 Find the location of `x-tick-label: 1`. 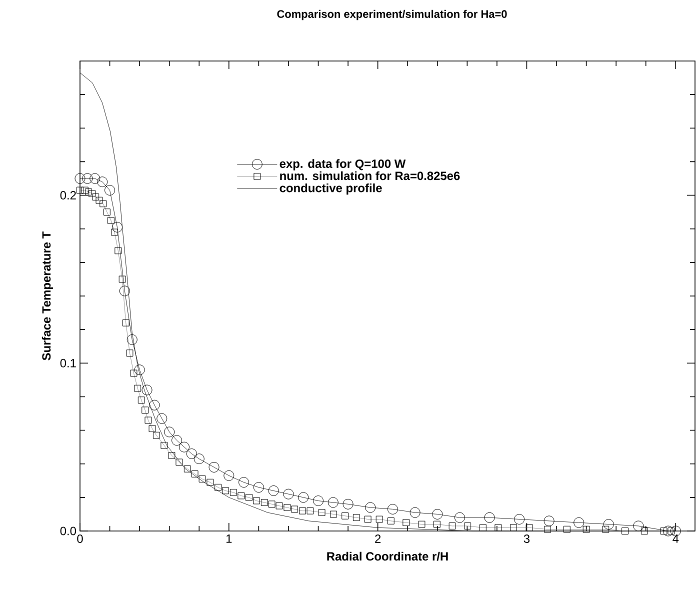

x-tick-label: 1 is located at coordinates (229, 538).